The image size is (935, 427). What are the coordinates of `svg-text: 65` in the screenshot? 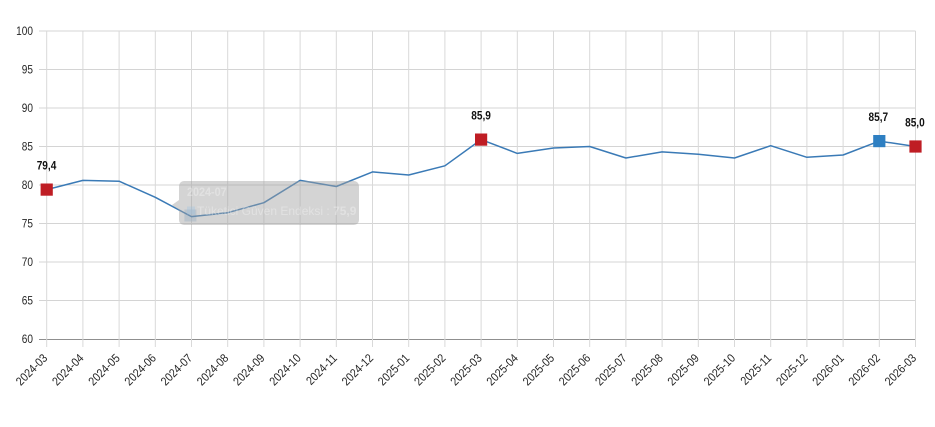 It's located at (27, 301).